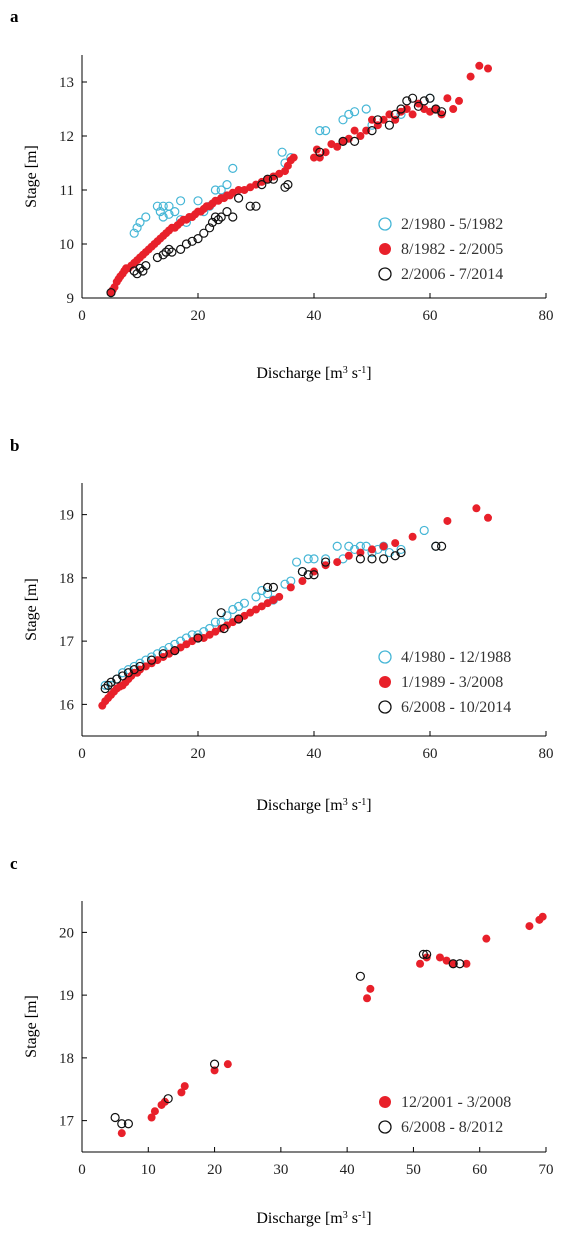 The width and height of the screenshot is (561, 1233). What do you see at coordinates (546, 1170) in the screenshot?
I see `x-tick-label: 70` at bounding box center [546, 1170].